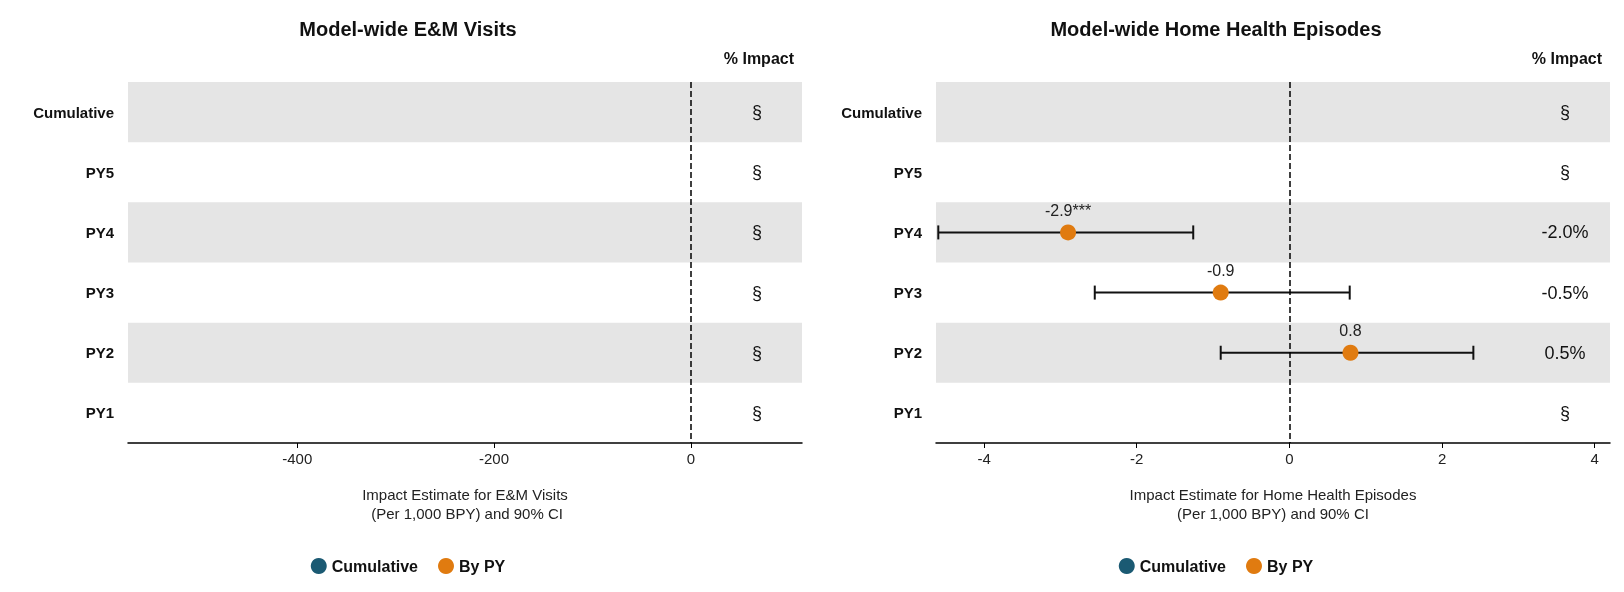 The image size is (1624, 592). What do you see at coordinates (1594, 458) in the screenshot?
I see `x-tick-label: 4` at bounding box center [1594, 458].